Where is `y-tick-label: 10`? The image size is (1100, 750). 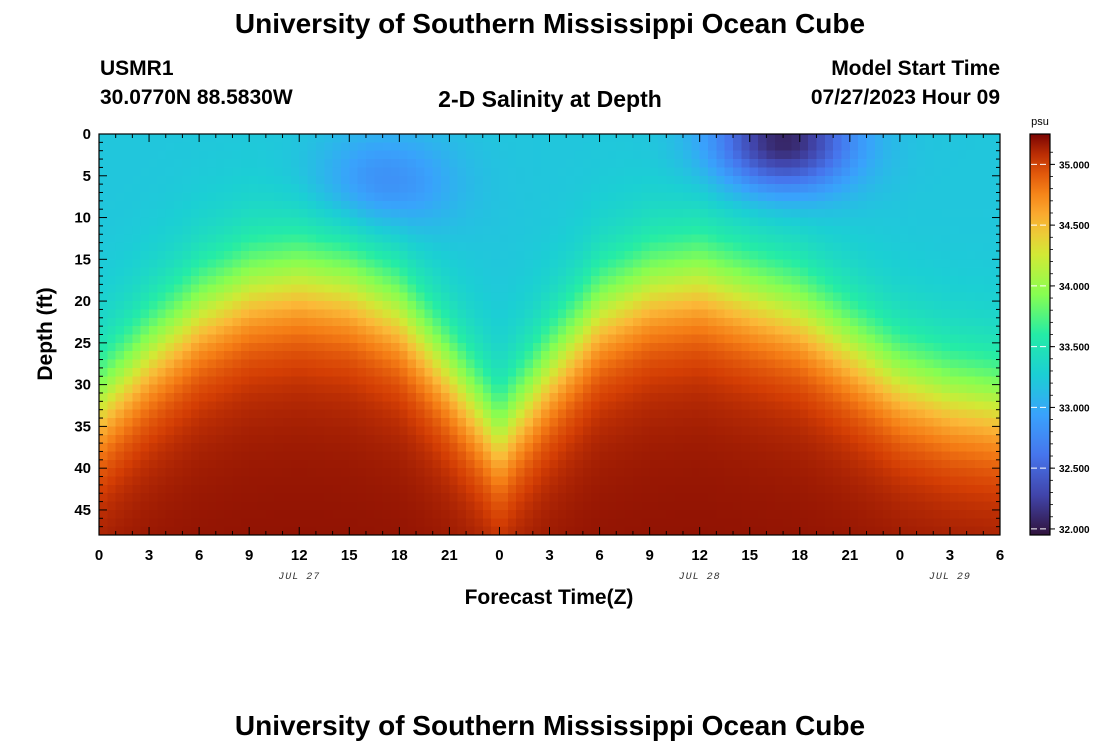 y-tick-label: 10 is located at coordinates (82, 218).